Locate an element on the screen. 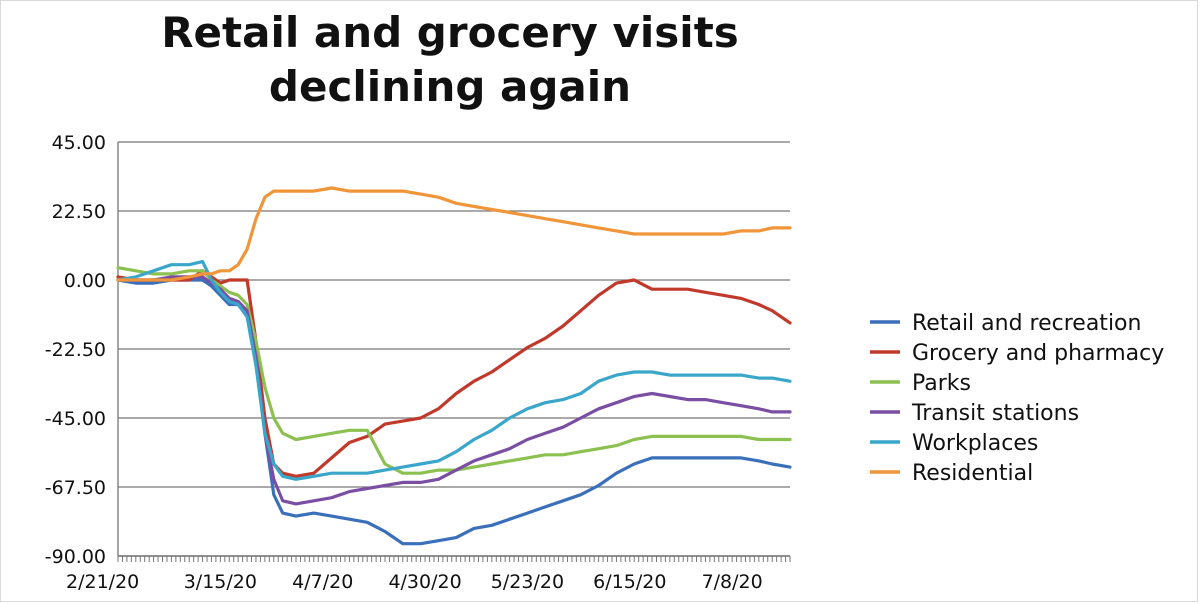  x-tick-label: 3/15/20 is located at coordinates (220, 582).